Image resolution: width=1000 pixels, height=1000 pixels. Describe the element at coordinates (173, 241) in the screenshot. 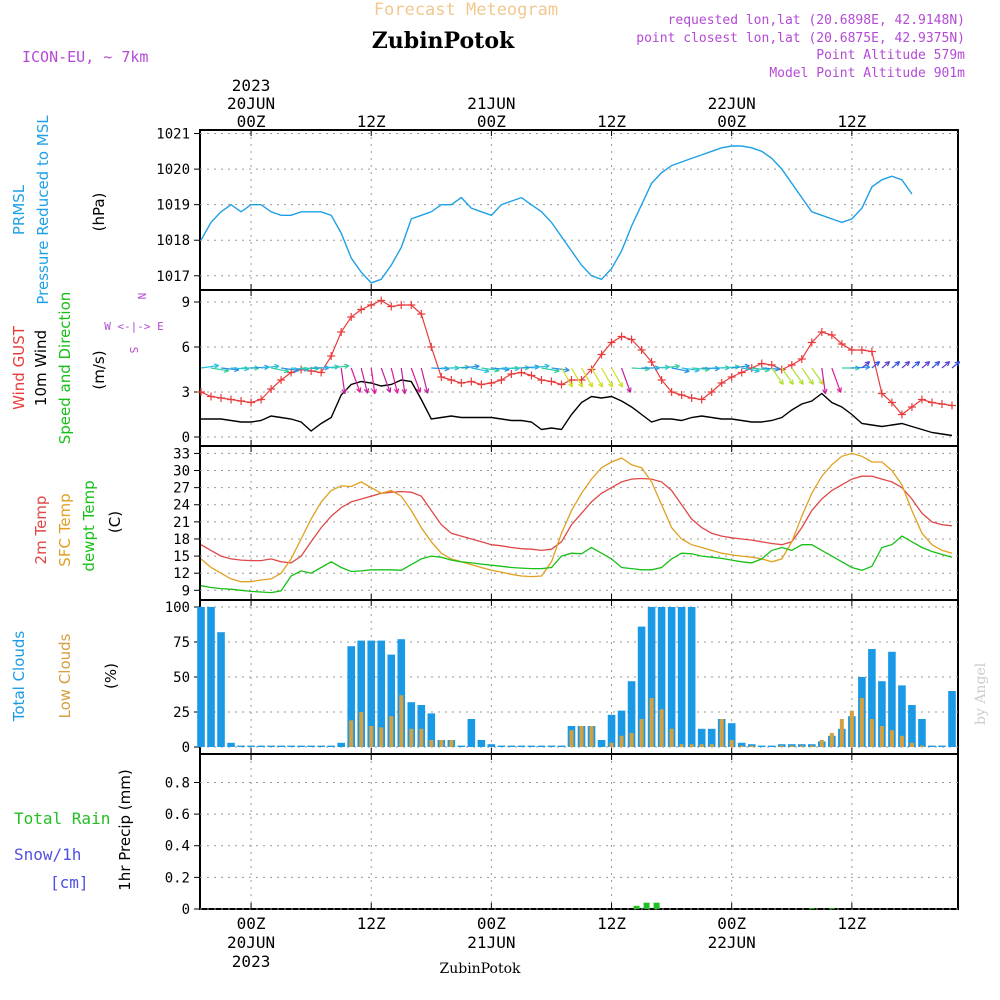

I see `y-tick-label: 1018` at that location.